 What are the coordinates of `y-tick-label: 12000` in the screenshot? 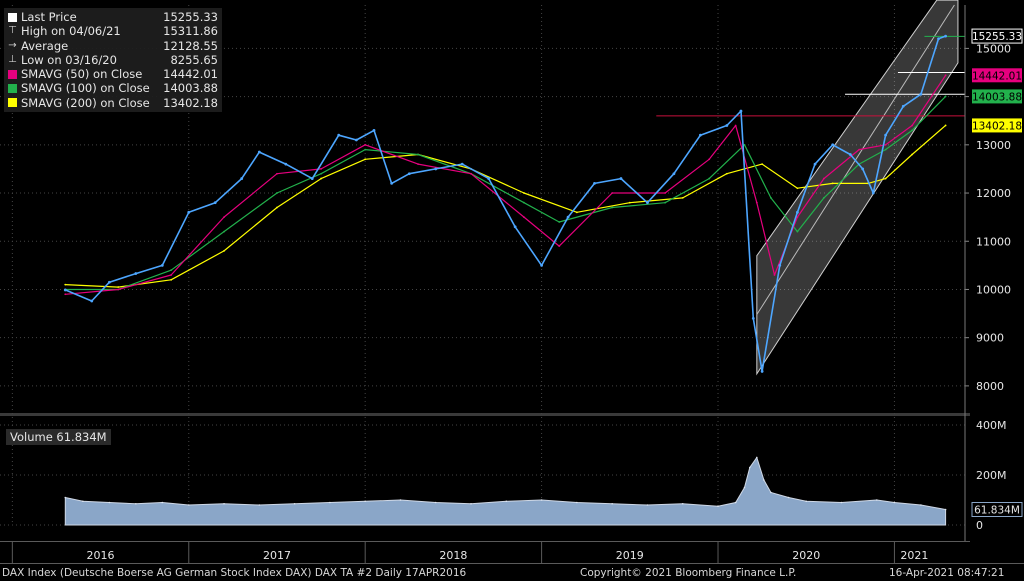 It's located at (993, 193).